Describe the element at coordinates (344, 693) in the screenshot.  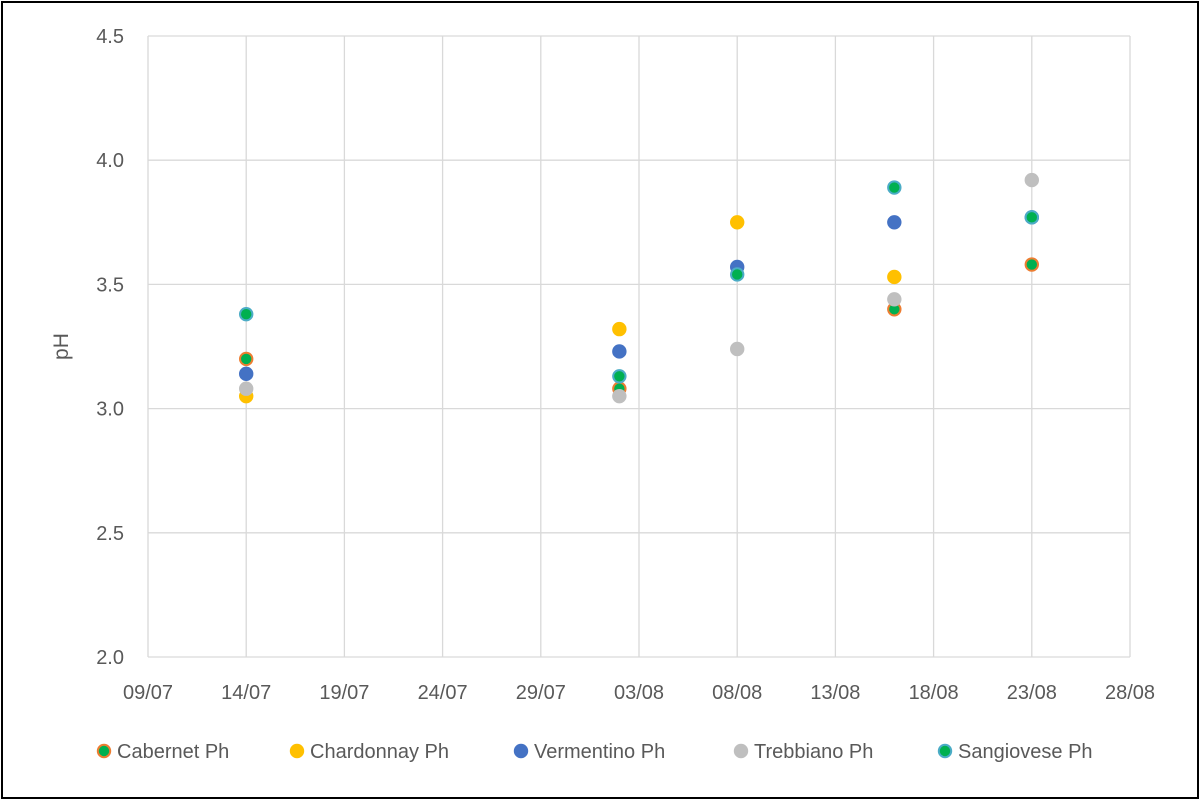
I see `x-tick-label: 19/07` at that location.